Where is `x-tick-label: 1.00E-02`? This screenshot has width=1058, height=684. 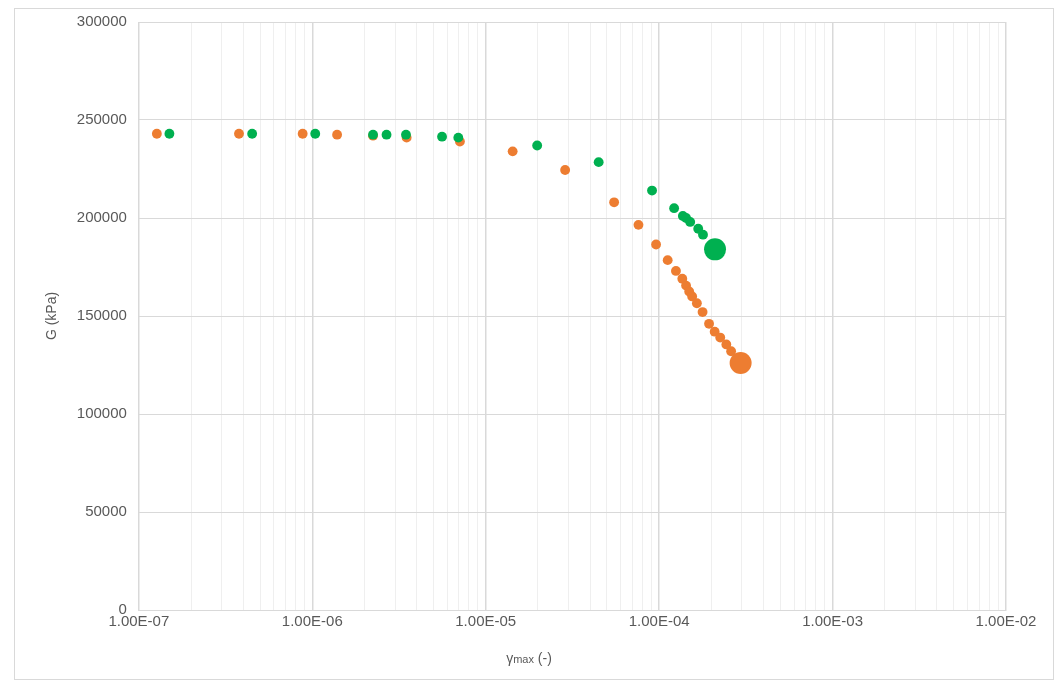
x-tick-label: 1.00E-02 is located at coordinates (1006, 621).